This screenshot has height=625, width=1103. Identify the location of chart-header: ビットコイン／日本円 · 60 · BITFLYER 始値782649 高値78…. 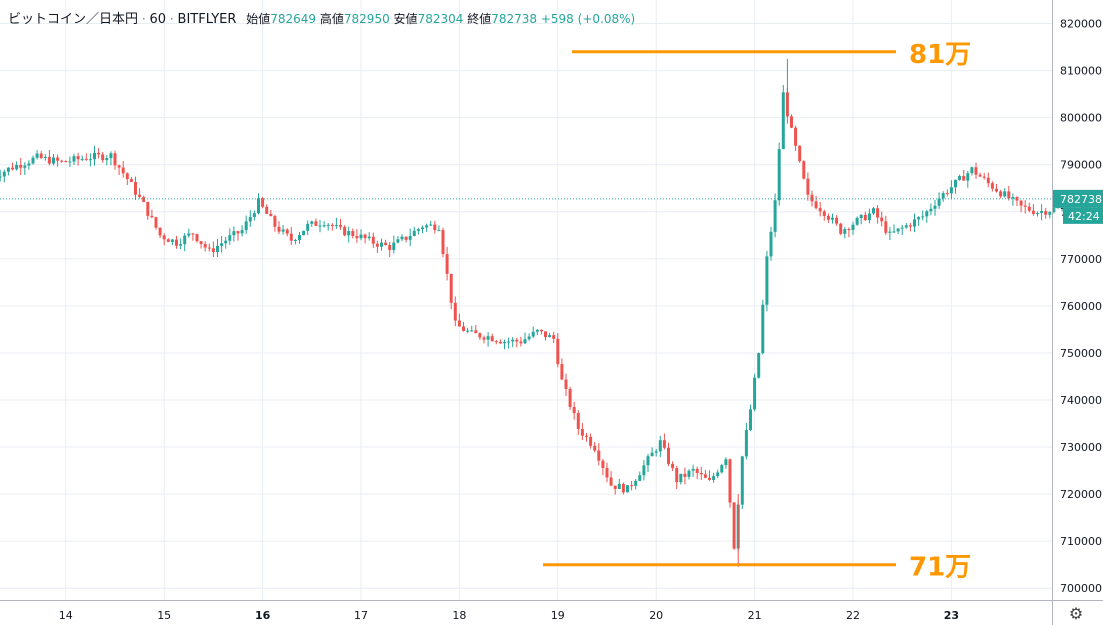
(321, 17).